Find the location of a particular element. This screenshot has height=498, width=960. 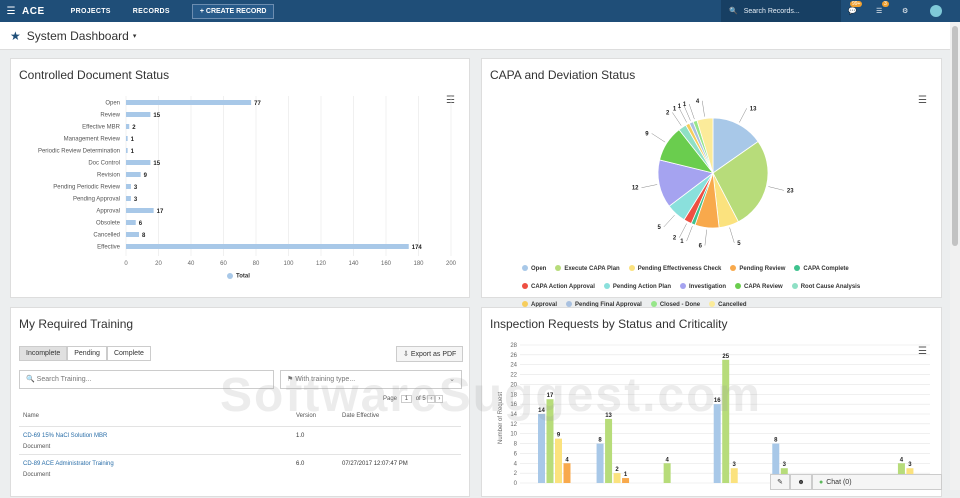

legend-label: Execute CAPA Plan is located at coordinates (592, 269).